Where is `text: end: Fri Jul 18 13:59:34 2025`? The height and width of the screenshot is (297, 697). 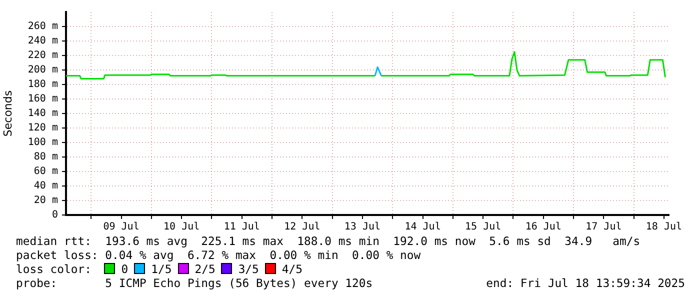 text: end: Fri Jul 18 13:59:34 2025 is located at coordinates (585, 283).